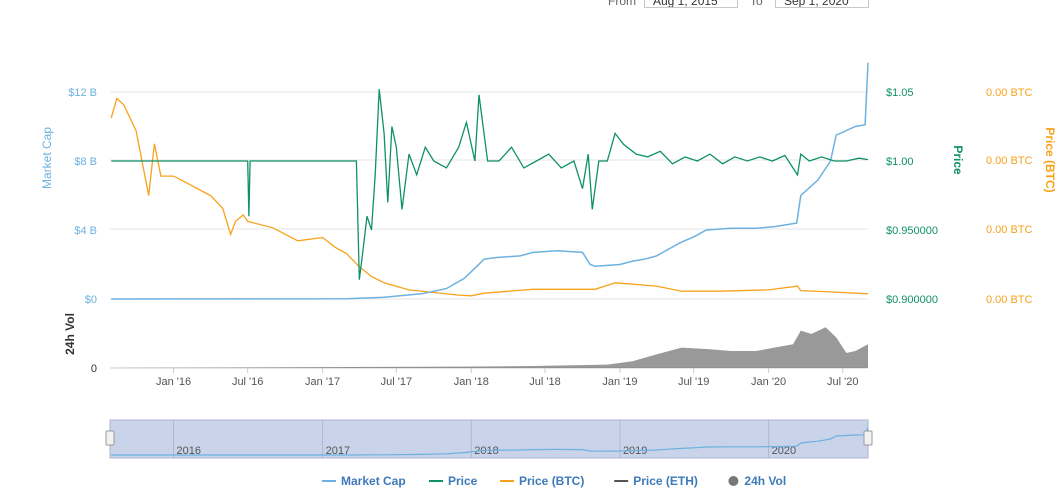  I want to click on navigator-year-label: 2017, so click(338, 451).